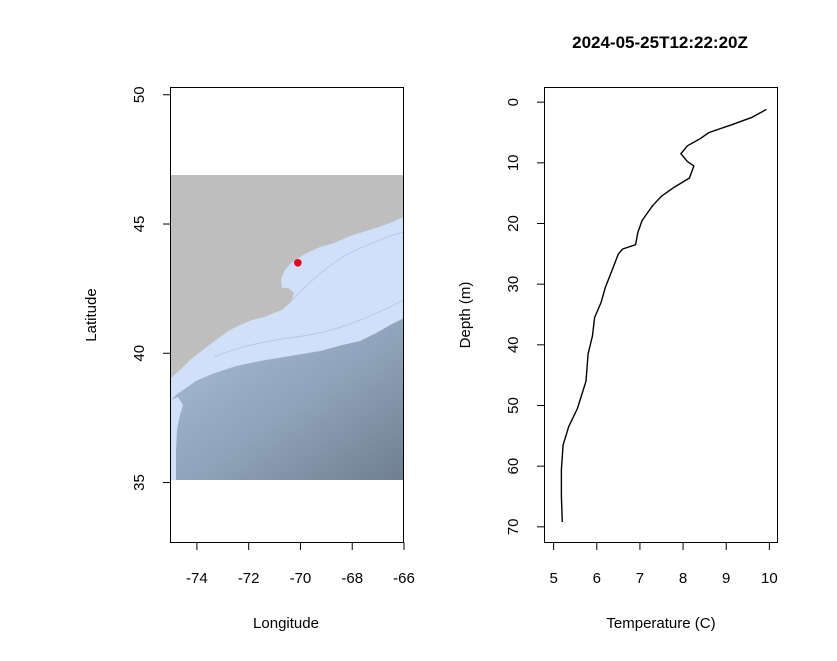 The width and height of the screenshot is (837, 661). What do you see at coordinates (513, 526) in the screenshot?
I see `profile-y-tick-label: 70` at bounding box center [513, 526].